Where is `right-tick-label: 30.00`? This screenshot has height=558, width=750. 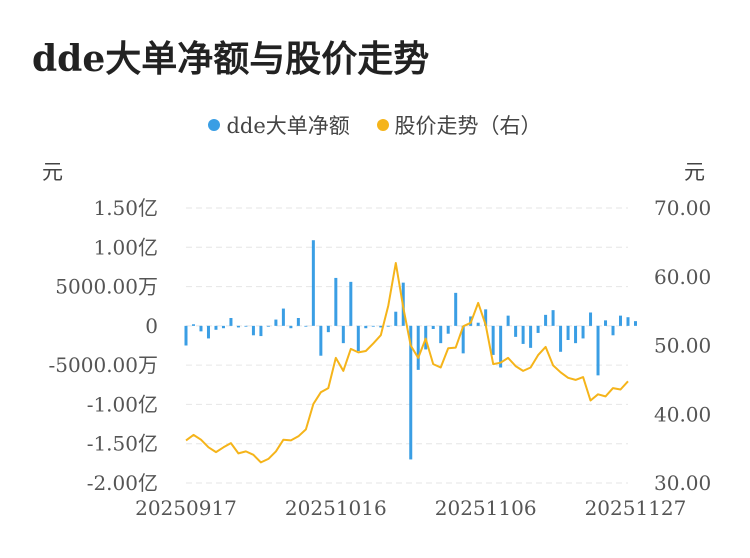
right-tick-label: 30.00 is located at coordinates (682, 483).